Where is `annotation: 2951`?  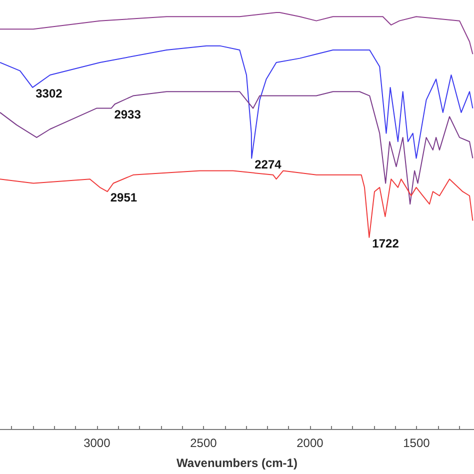
annotation: 2951 is located at coordinates (124, 197).